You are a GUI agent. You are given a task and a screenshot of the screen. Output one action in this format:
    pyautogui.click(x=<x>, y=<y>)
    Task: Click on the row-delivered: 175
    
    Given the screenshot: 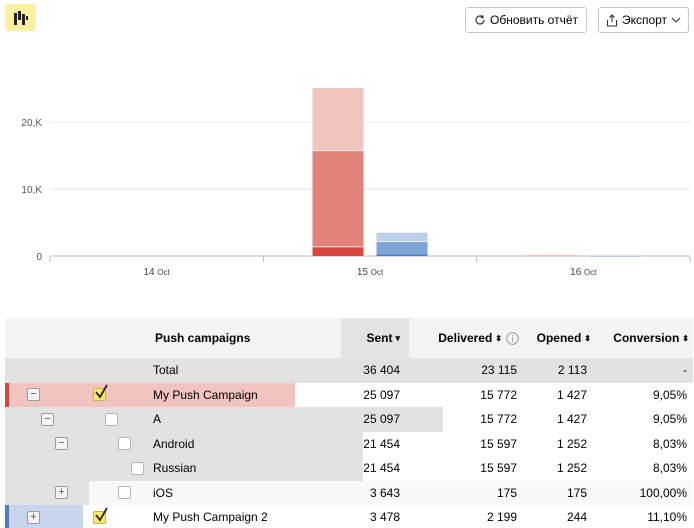 What is the action you would take?
    pyautogui.click(x=506, y=492)
    